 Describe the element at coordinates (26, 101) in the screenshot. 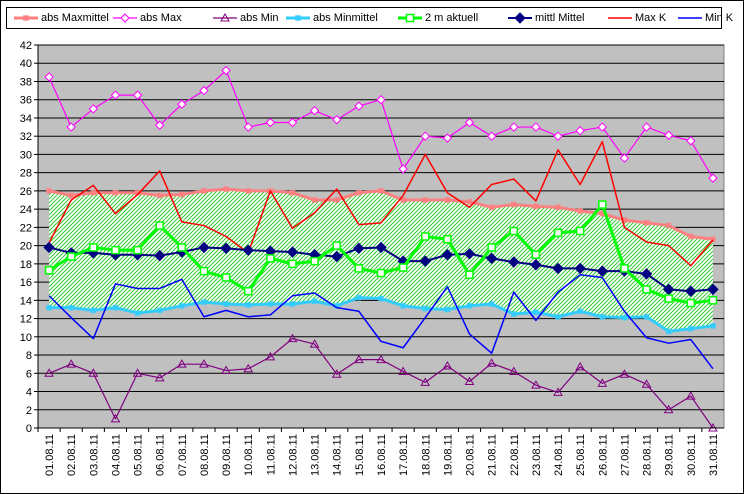

I see `y-tick-label: 36` at that location.